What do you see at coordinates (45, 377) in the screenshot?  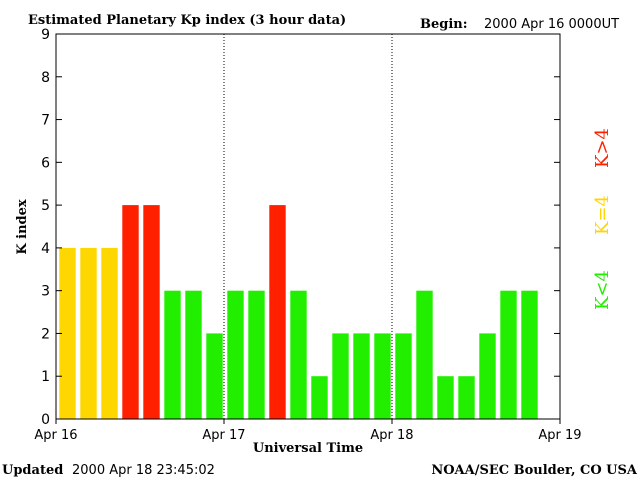 I see `y-tick-label: 1` at bounding box center [45, 377].